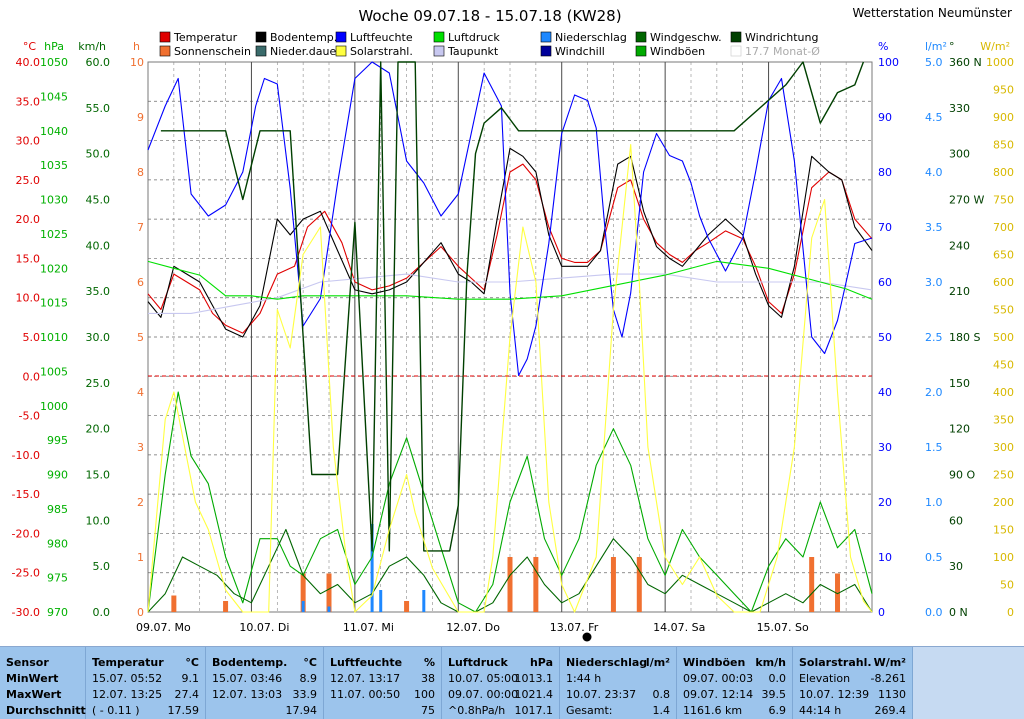  What do you see at coordinates (881, 612) in the screenshot?
I see `axis-tick: 0` at bounding box center [881, 612].